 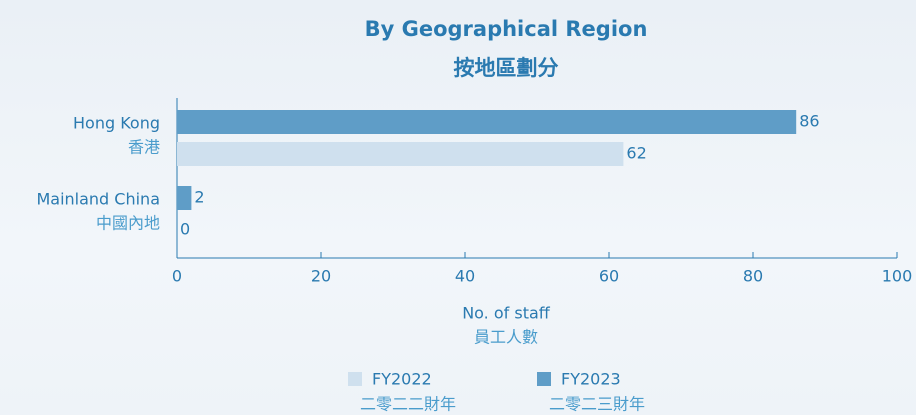 I want to click on legend-label: FY2023, so click(x=591, y=379).